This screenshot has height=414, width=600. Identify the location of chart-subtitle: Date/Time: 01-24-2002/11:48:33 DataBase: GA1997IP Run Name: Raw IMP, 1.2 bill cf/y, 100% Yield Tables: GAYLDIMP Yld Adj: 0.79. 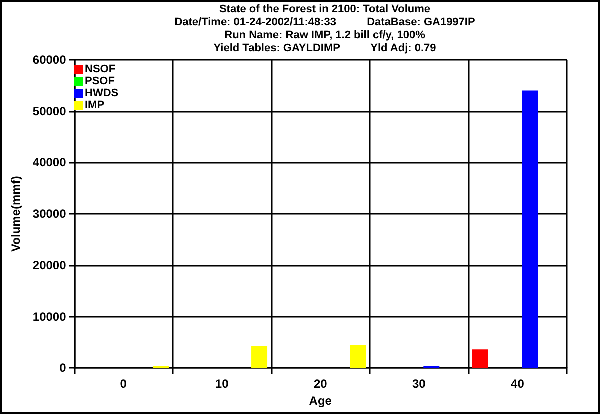
(325, 35).